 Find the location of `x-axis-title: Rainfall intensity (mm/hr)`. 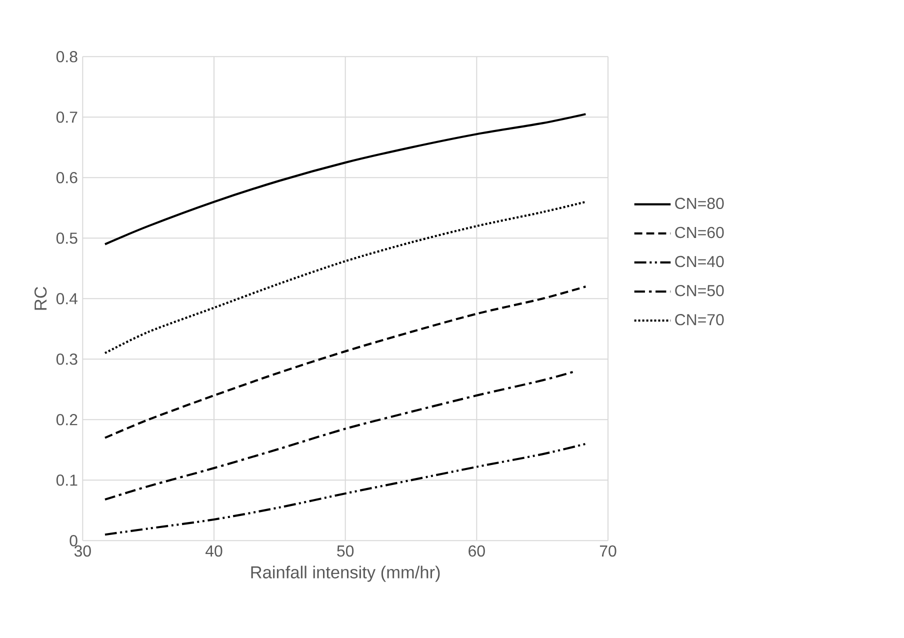

x-axis-title: Rainfall intensity (mm/hr) is located at coordinates (345, 574).